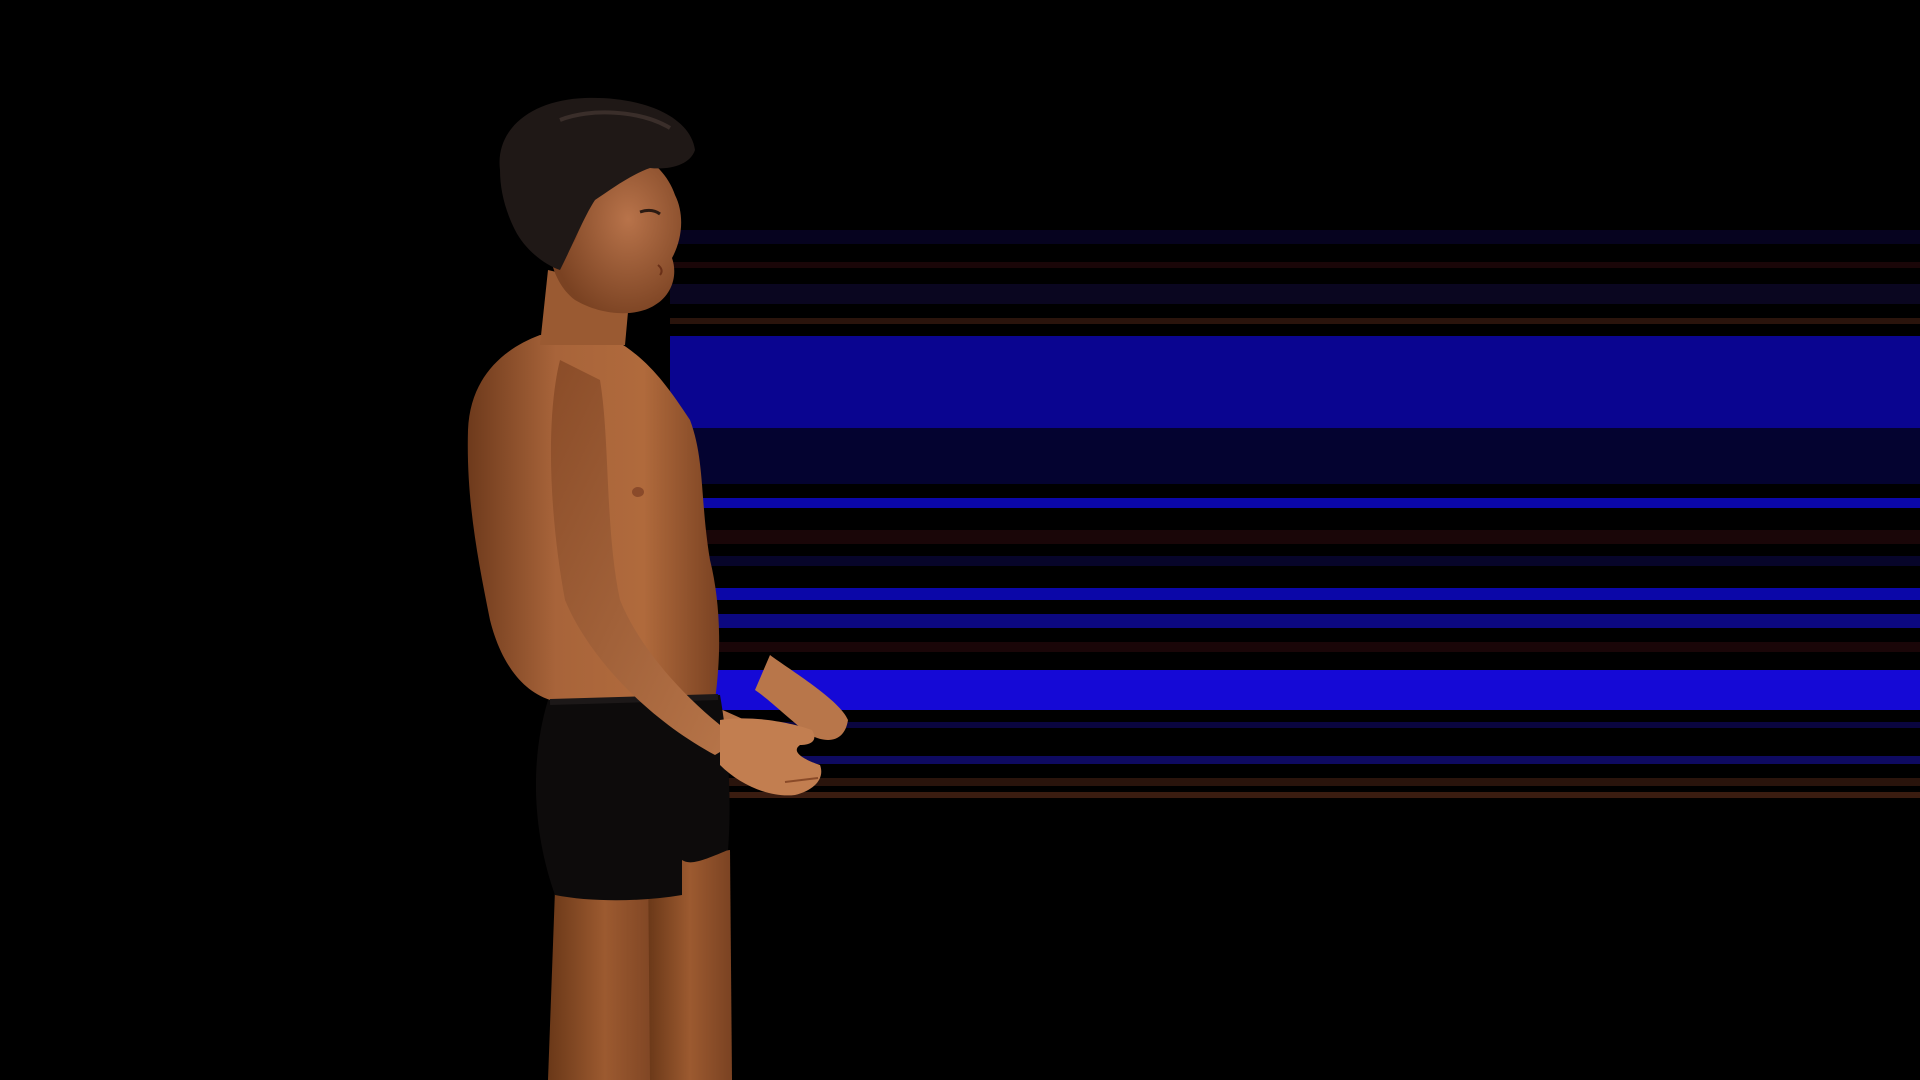 This screenshot has height=1080, width=1920. What do you see at coordinates (784, 725) in the screenshot?
I see `hands` at bounding box center [784, 725].